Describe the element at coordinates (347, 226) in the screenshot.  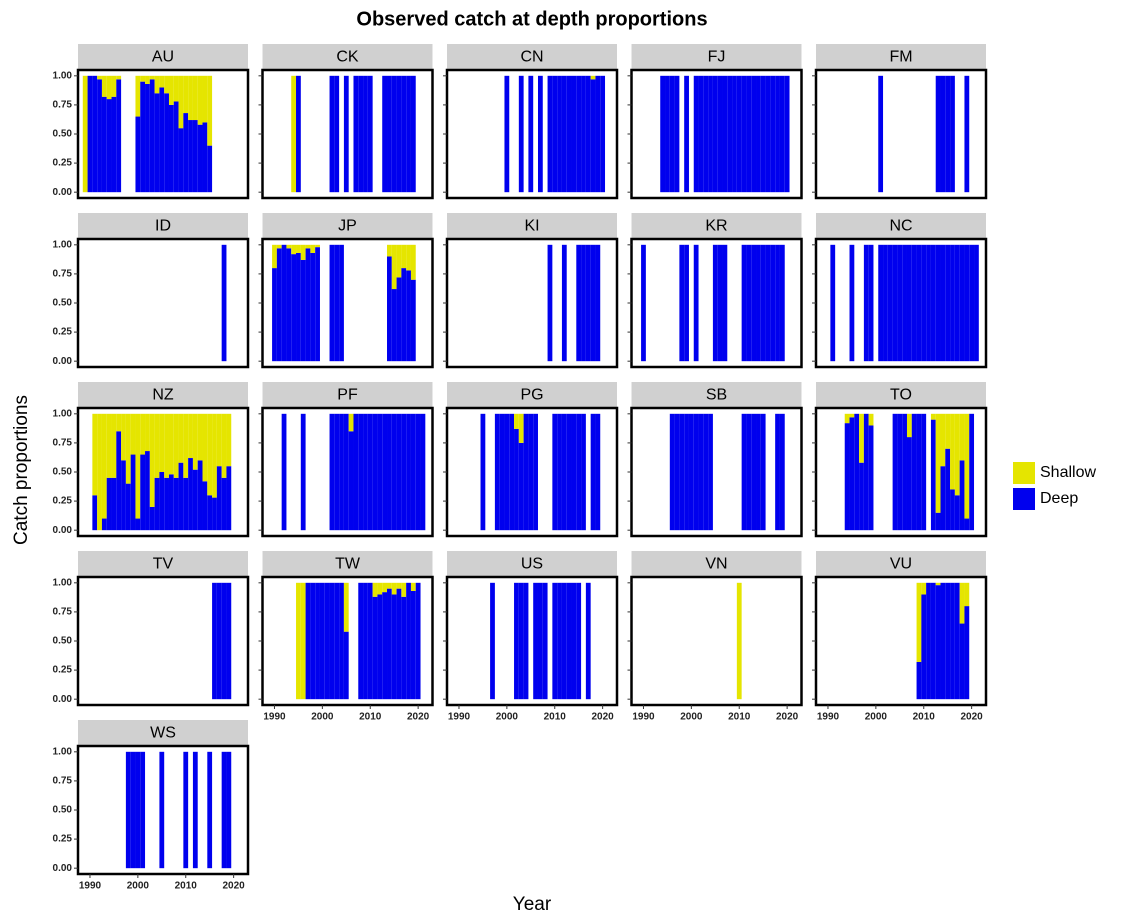
I see `panel-title: JP` at that location.